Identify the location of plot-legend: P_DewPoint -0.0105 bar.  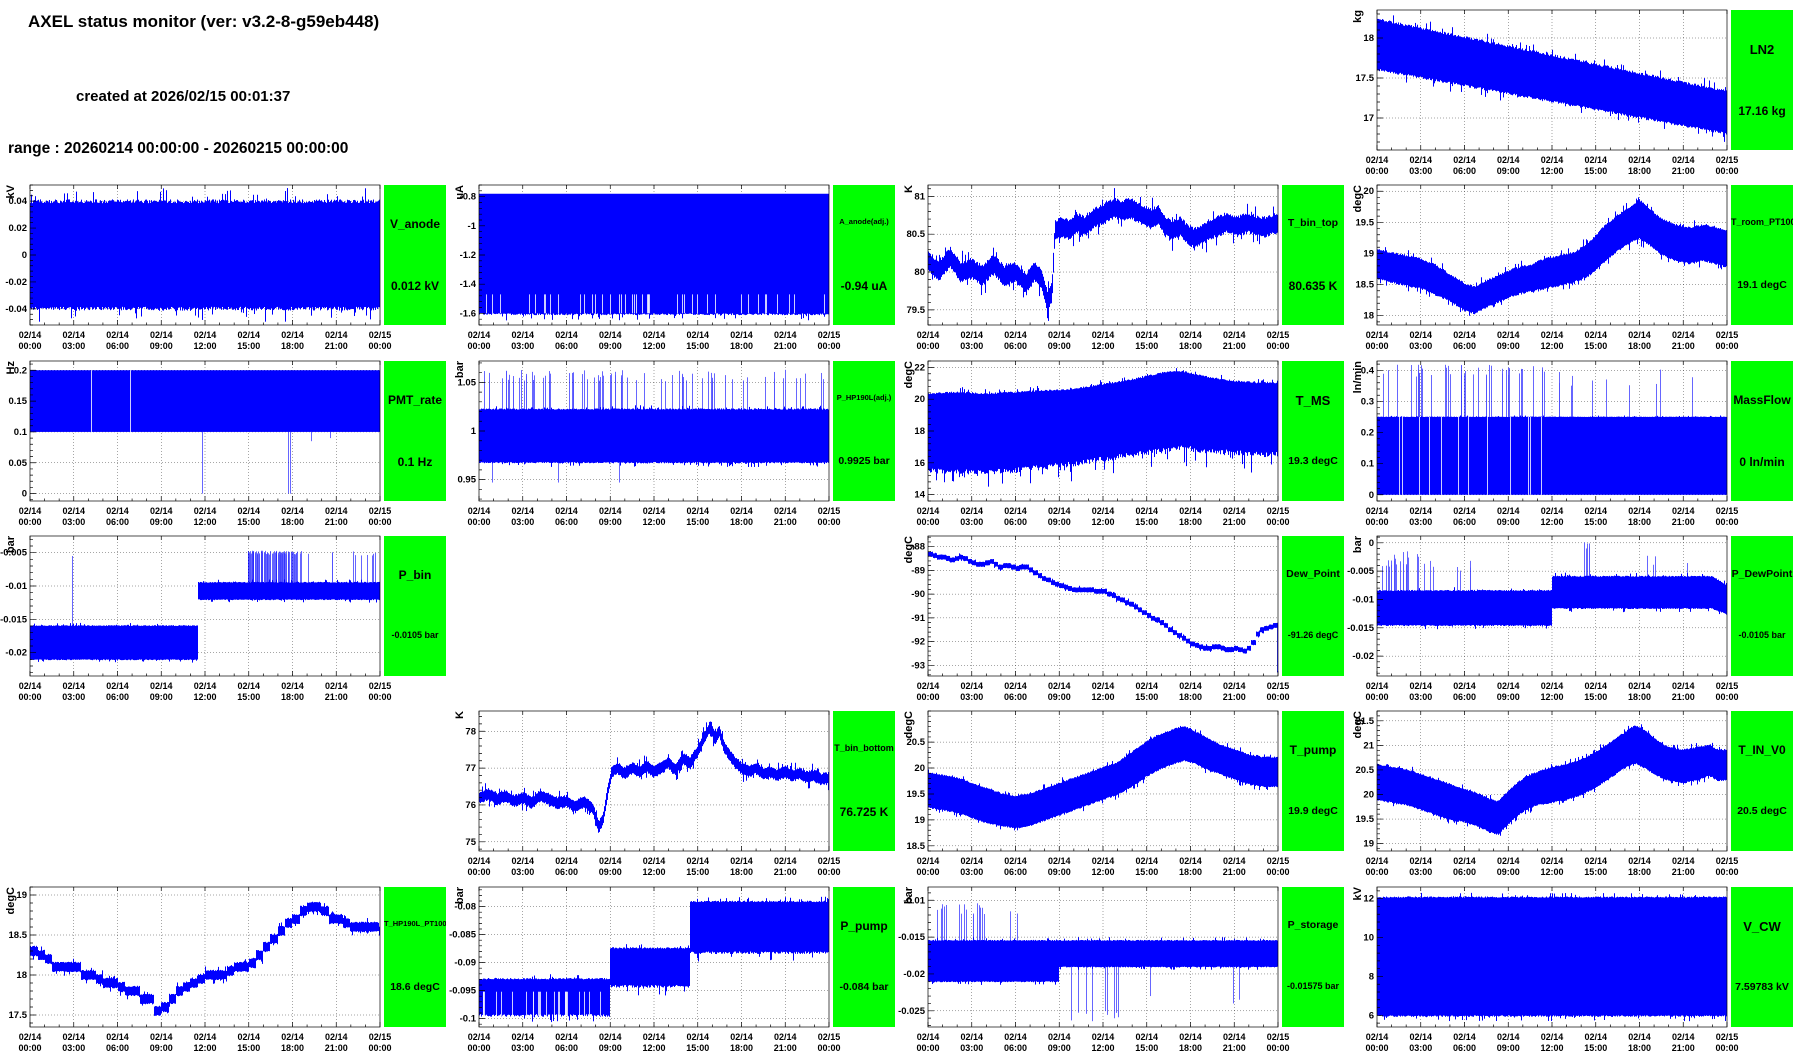
(1762, 606).